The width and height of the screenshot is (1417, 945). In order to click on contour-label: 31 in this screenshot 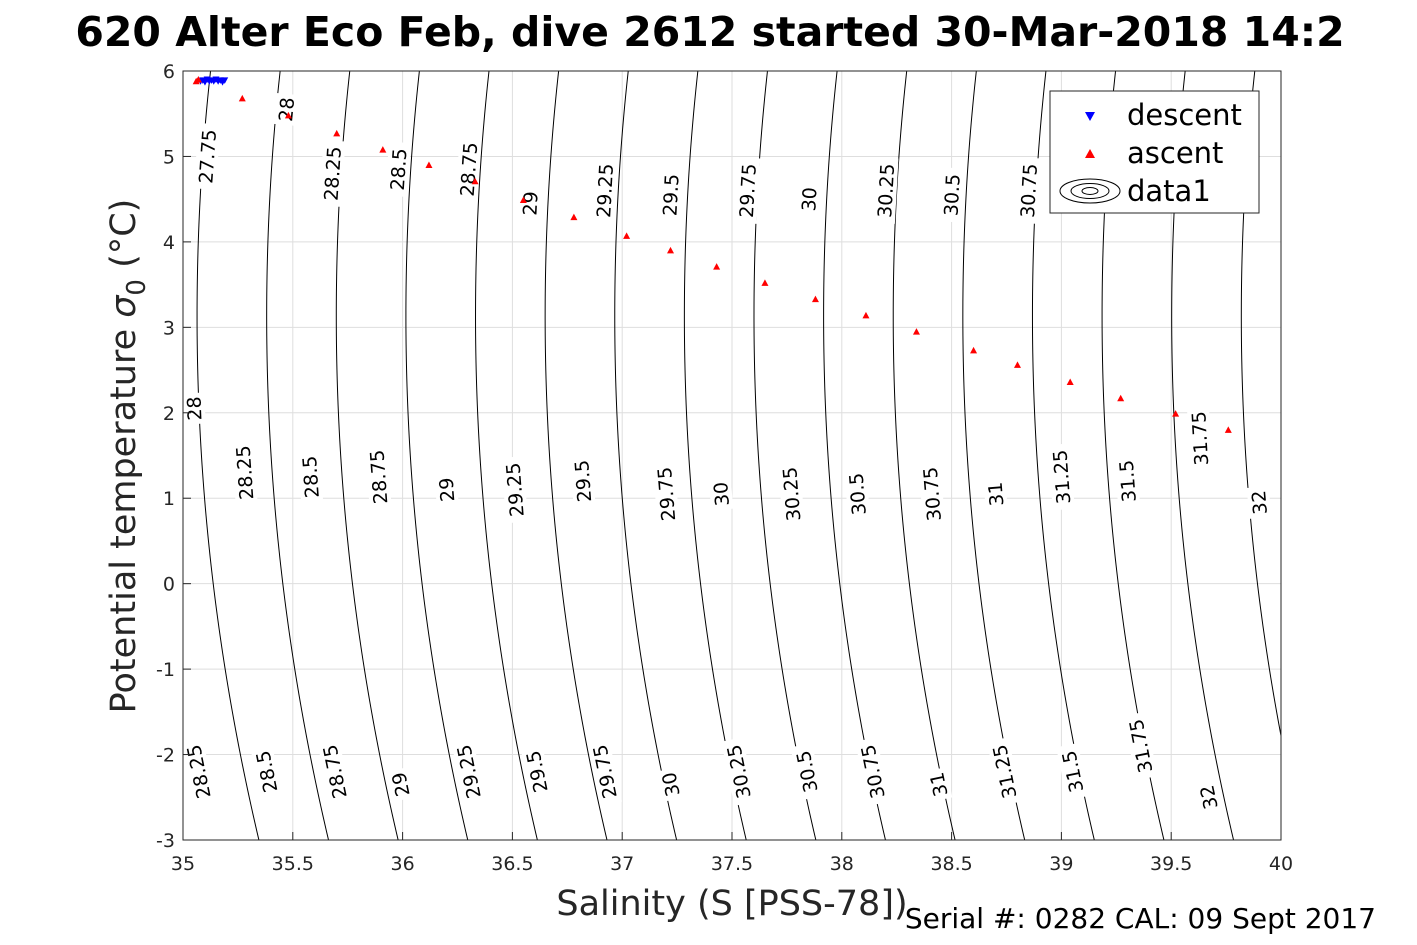, I will do `click(995, 494)`.